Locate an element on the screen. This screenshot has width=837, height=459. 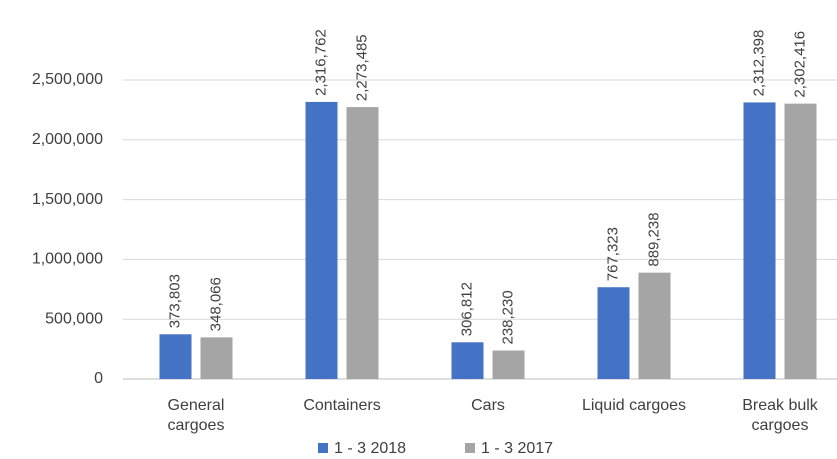
x-tick-label: General cargoes is located at coordinates (196, 415).